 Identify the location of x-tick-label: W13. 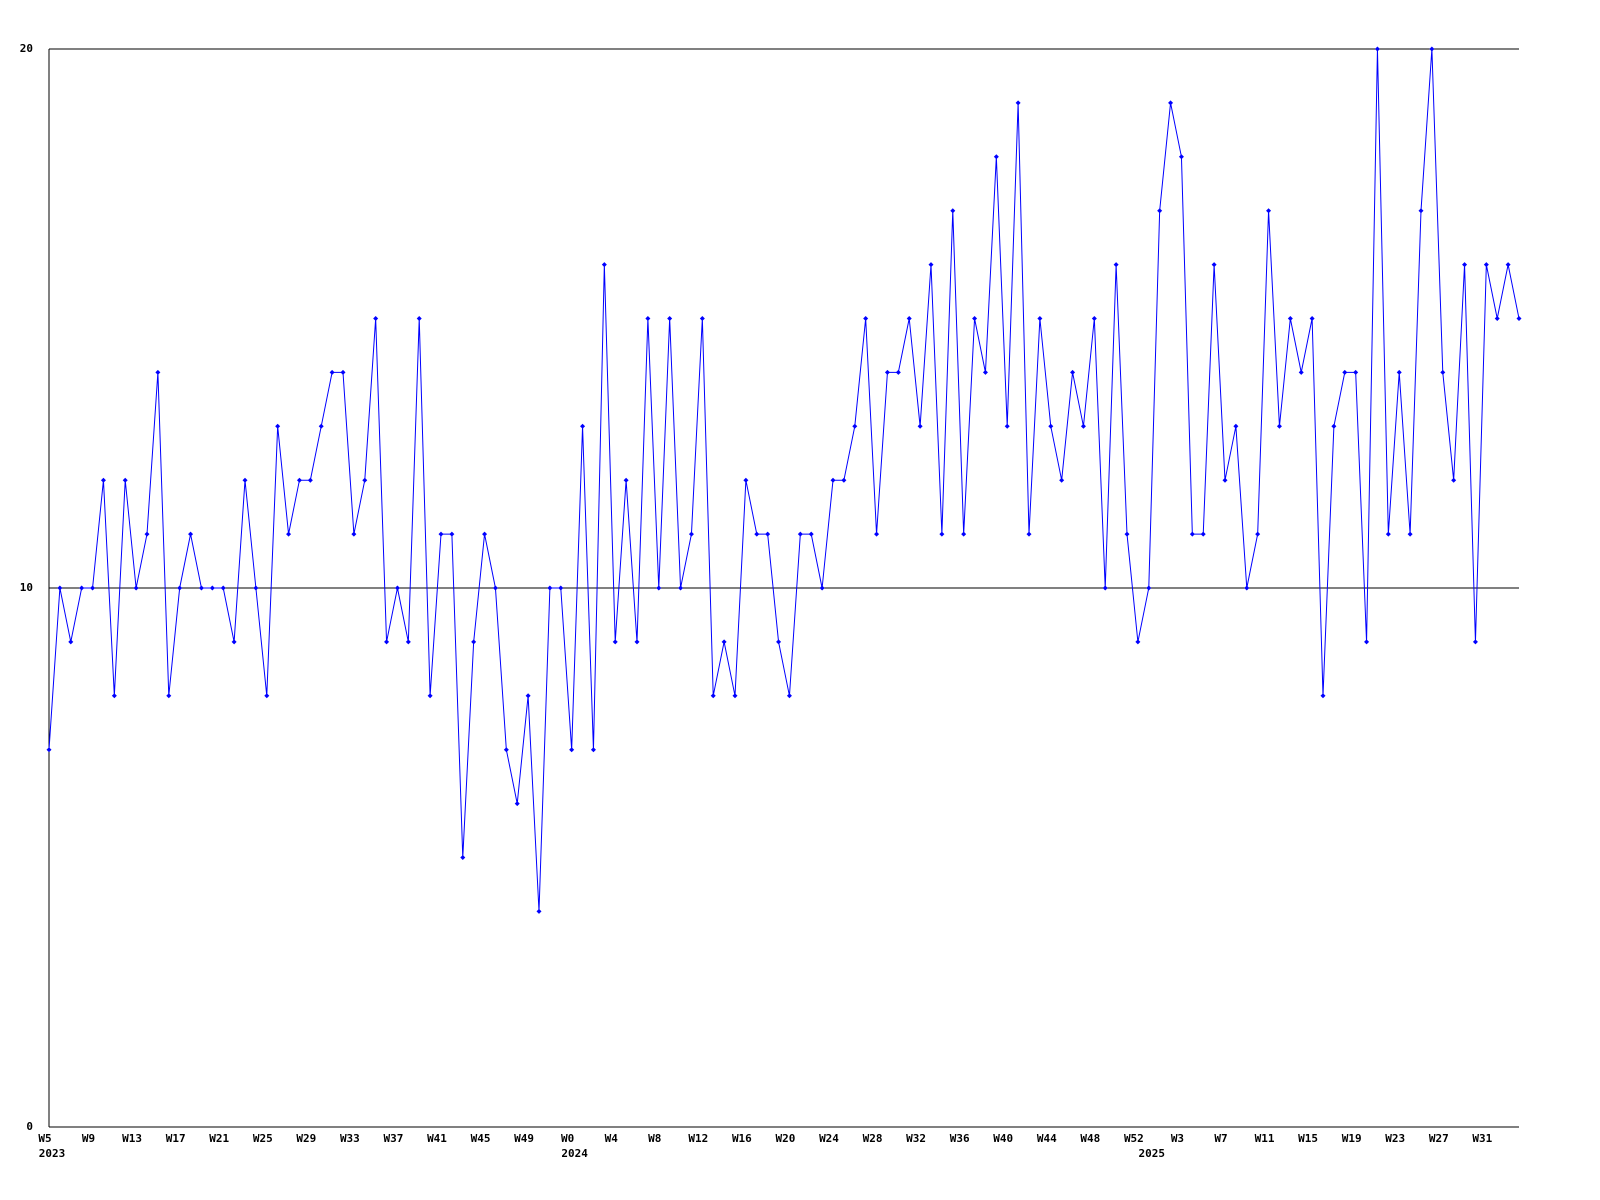
(132, 1138).